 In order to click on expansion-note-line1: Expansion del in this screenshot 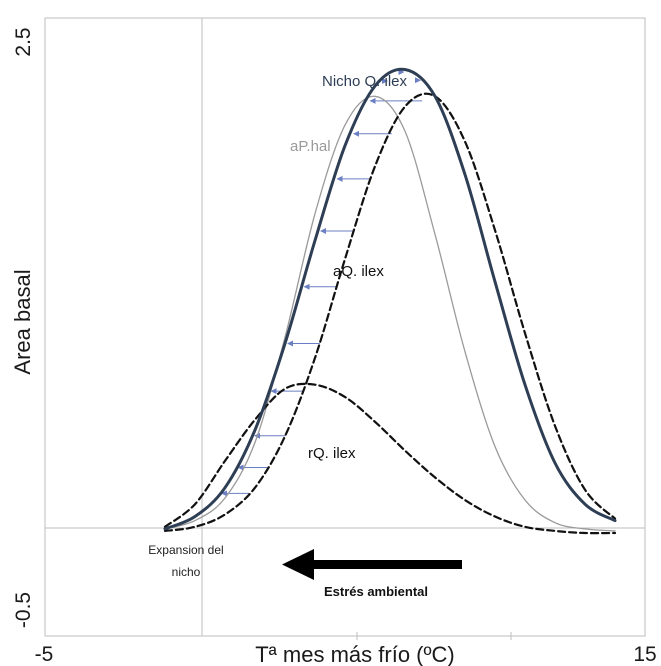, I will do `click(185, 550)`.